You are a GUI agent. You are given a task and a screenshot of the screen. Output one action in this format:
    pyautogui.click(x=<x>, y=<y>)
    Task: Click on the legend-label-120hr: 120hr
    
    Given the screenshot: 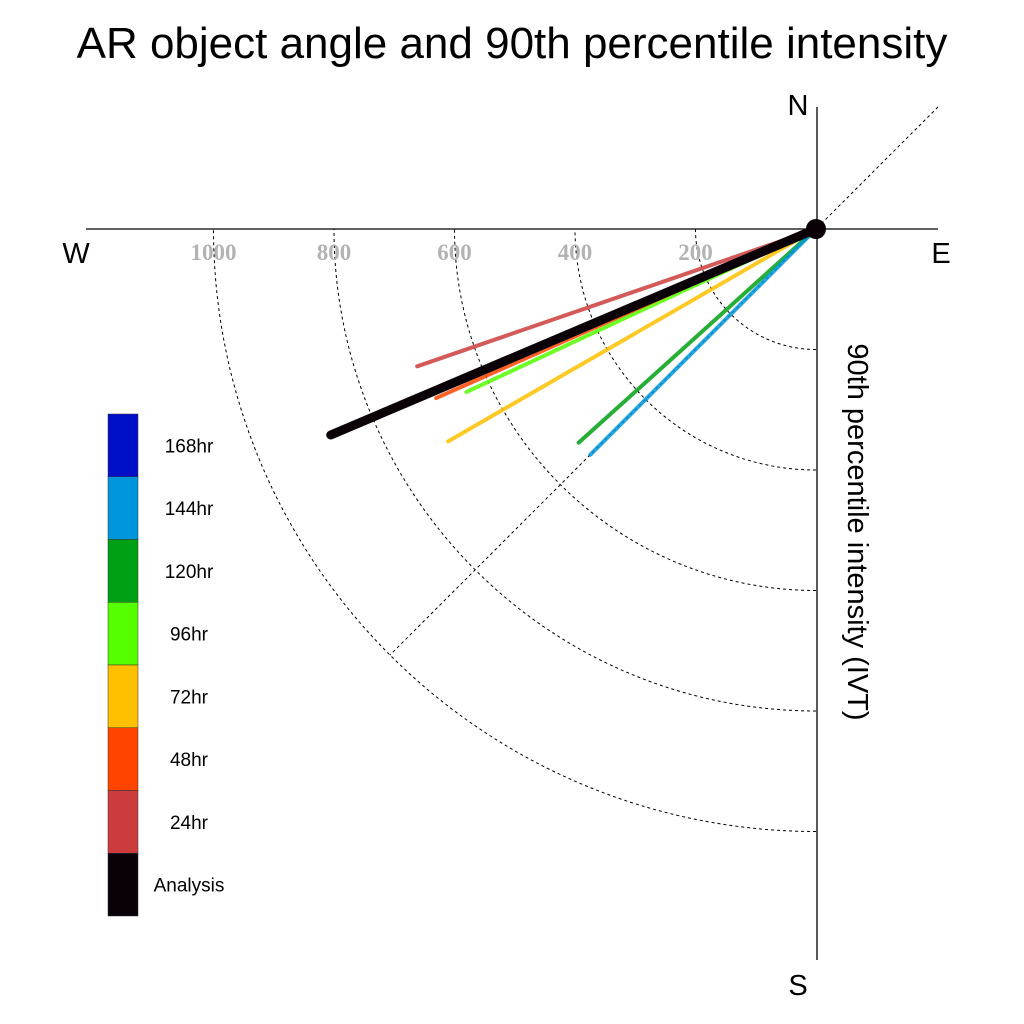 What is the action you would take?
    pyautogui.click(x=189, y=572)
    